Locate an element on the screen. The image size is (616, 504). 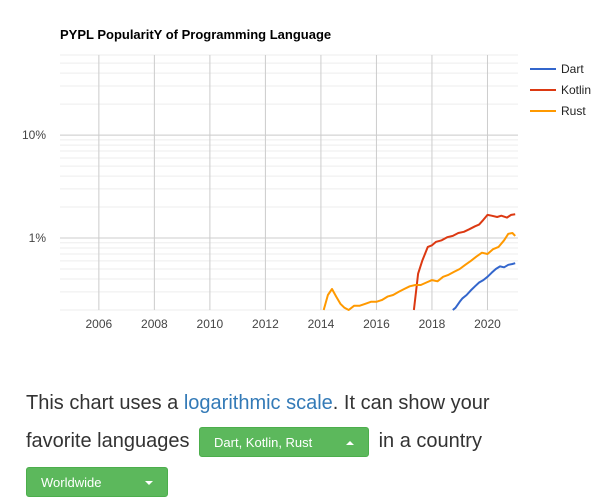
x-tick-label: 2014 is located at coordinates (321, 324).